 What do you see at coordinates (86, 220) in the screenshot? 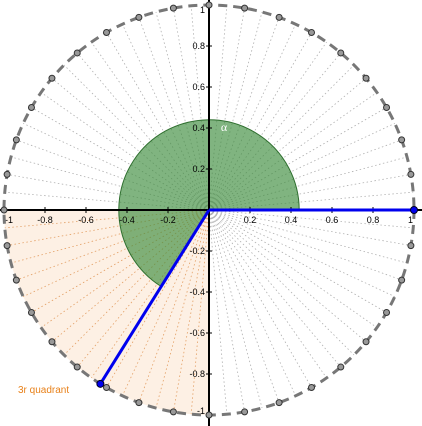
I see `x-tick-label: -0.6` at bounding box center [86, 220].